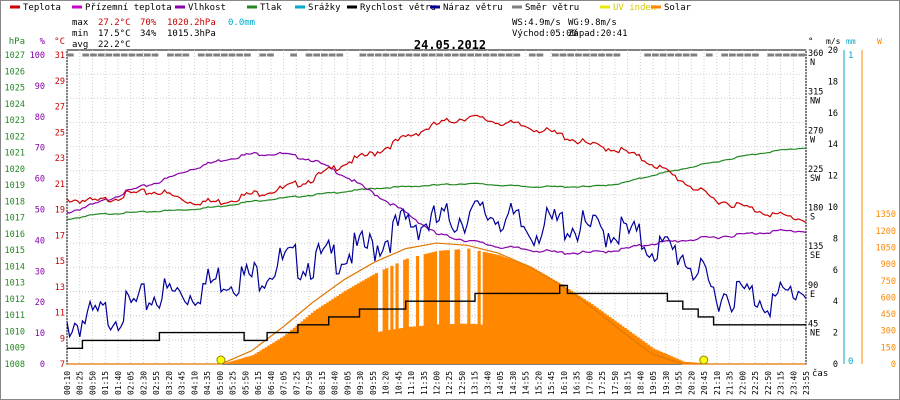 The image size is (900, 400). I want to click on time-tick-15: 06:15, so click(258, 383).